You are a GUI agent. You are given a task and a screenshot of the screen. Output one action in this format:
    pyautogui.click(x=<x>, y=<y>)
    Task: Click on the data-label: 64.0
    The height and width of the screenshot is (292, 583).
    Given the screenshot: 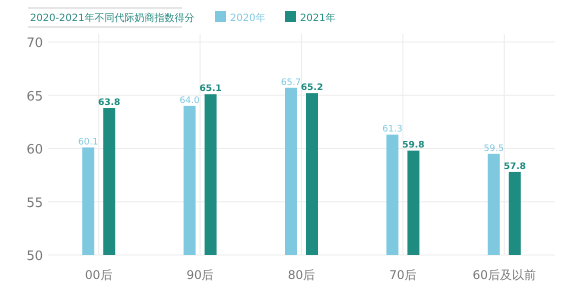 What is the action you would take?
    pyautogui.click(x=190, y=101)
    